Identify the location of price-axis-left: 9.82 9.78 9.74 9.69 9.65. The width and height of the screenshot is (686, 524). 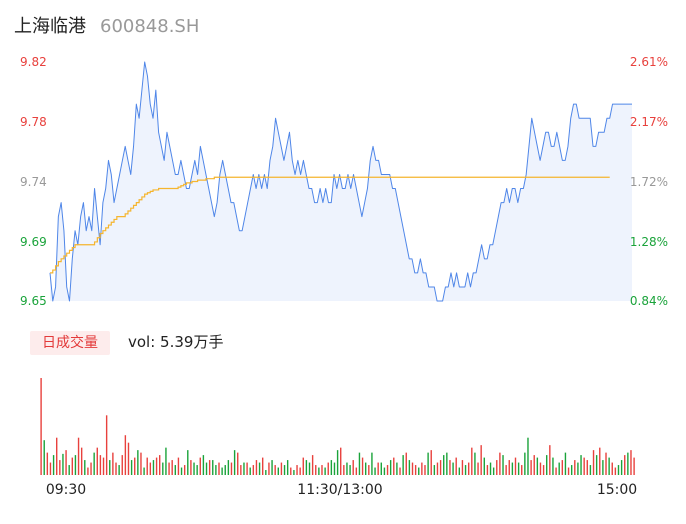
(33, 181).